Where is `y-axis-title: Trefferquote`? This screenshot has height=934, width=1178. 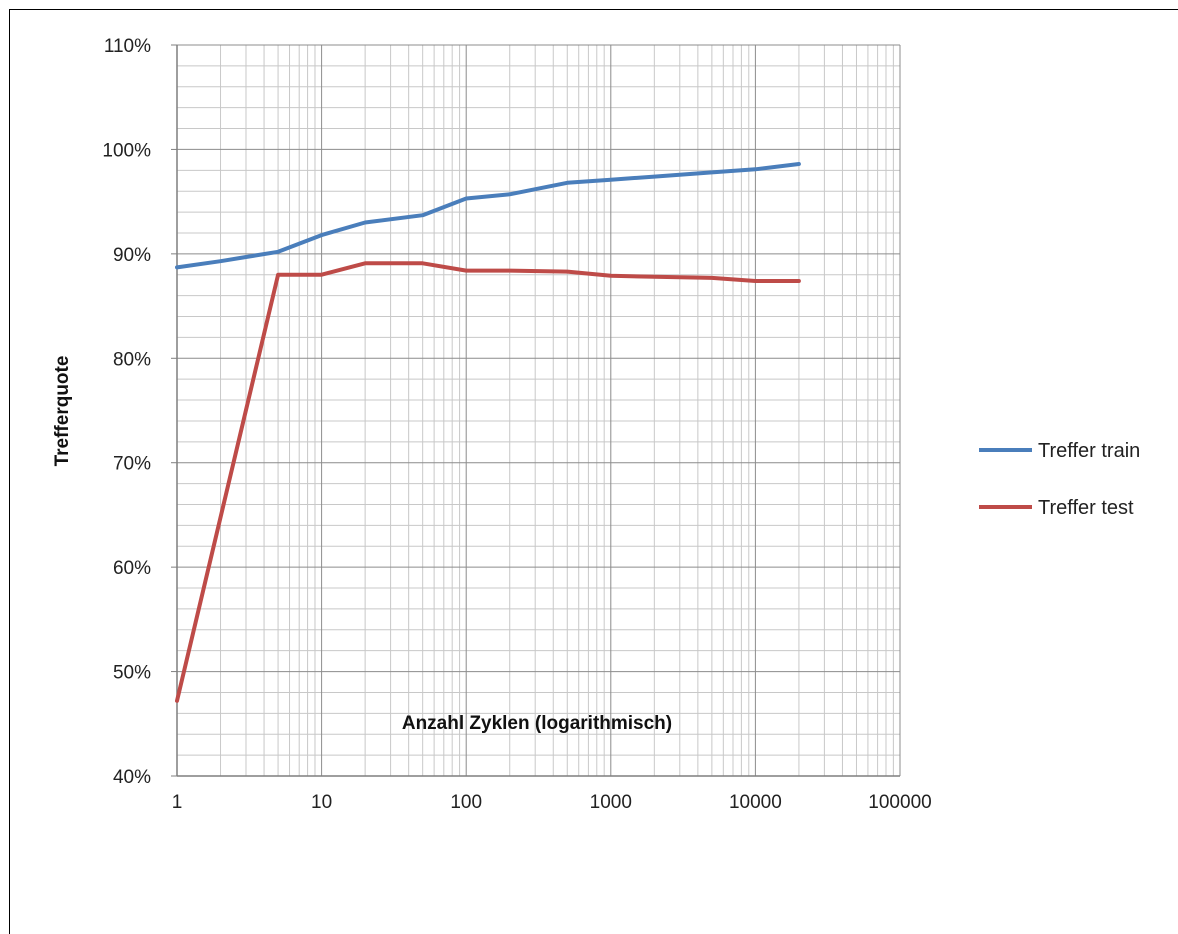
y-axis-title: Trefferquote is located at coordinates (62, 411).